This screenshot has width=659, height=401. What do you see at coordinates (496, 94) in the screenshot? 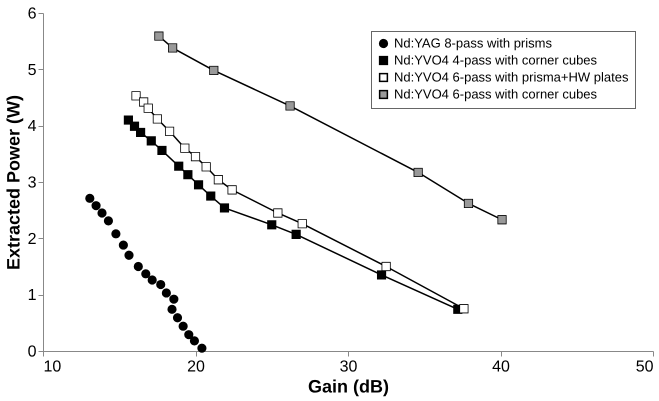
I see `legend-label: Nd:YVO4 6-pass with corner cubes` at bounding box center [496, 94].